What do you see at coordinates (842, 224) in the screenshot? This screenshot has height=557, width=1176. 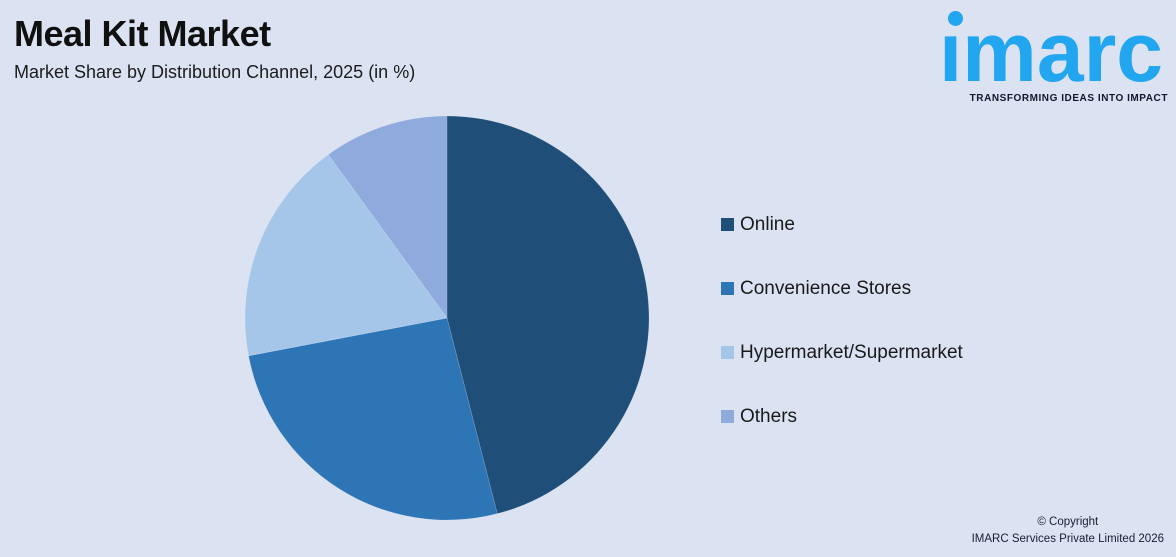 I see `legend-item-online: Online` at bounding box center [842, 224].